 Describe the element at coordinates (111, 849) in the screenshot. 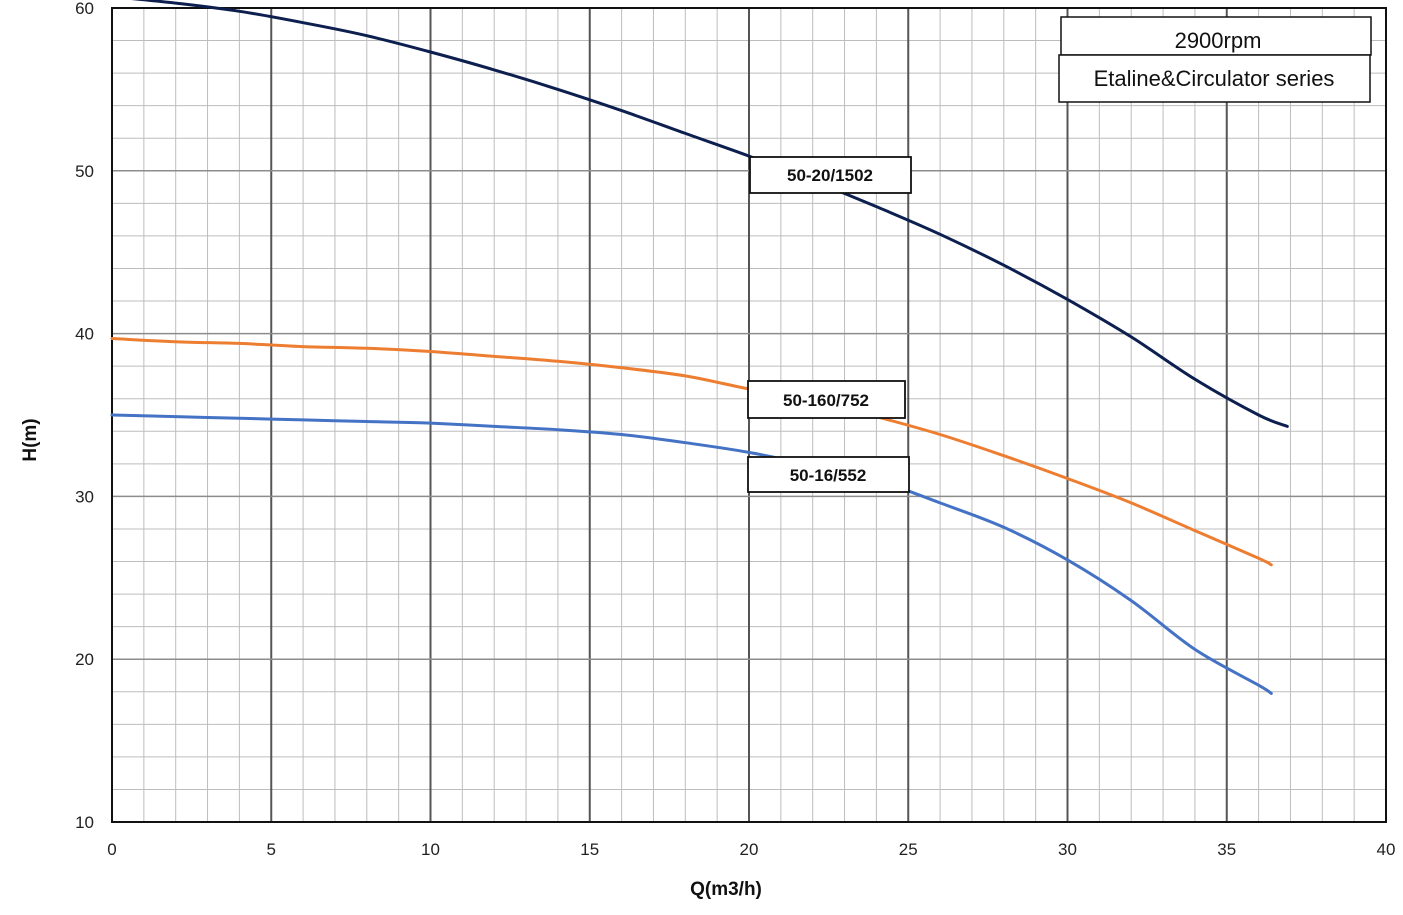

I see `x-tick-label: 0` at that location.